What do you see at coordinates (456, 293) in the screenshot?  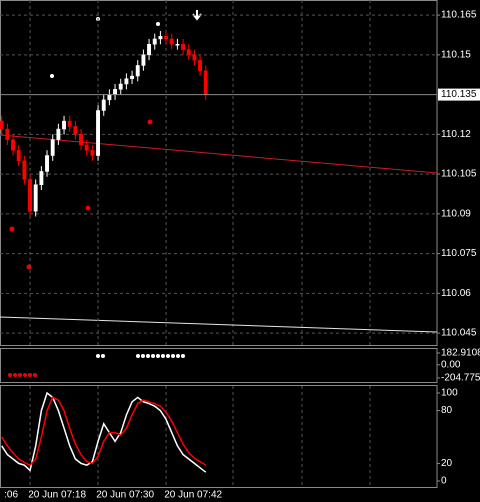 I see `y-tick-label: 110.06` at bounding box center [456, 293].